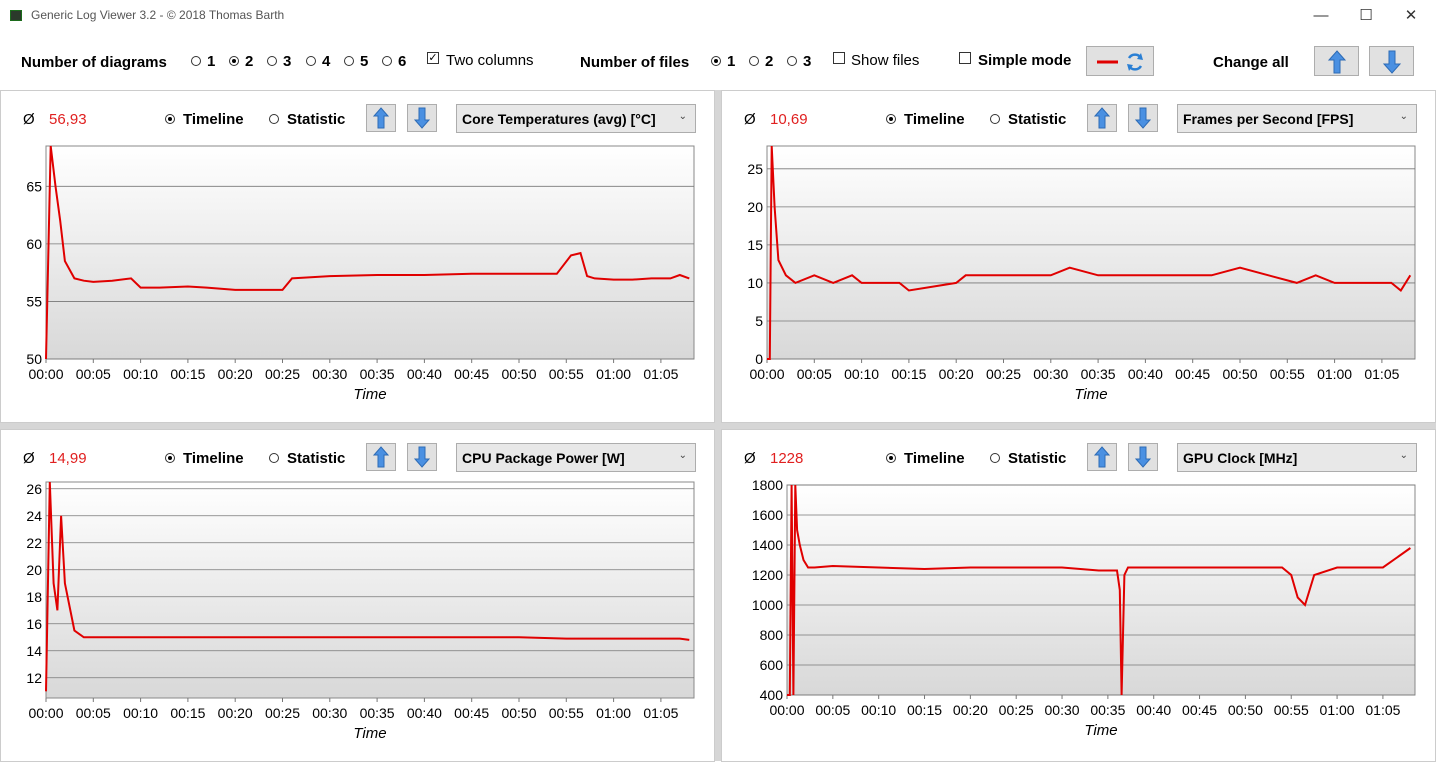 Image resolution: width=1436 pixels, height=762 pixels. I want to click on change-all-label: Change all, so click(1251, 62).